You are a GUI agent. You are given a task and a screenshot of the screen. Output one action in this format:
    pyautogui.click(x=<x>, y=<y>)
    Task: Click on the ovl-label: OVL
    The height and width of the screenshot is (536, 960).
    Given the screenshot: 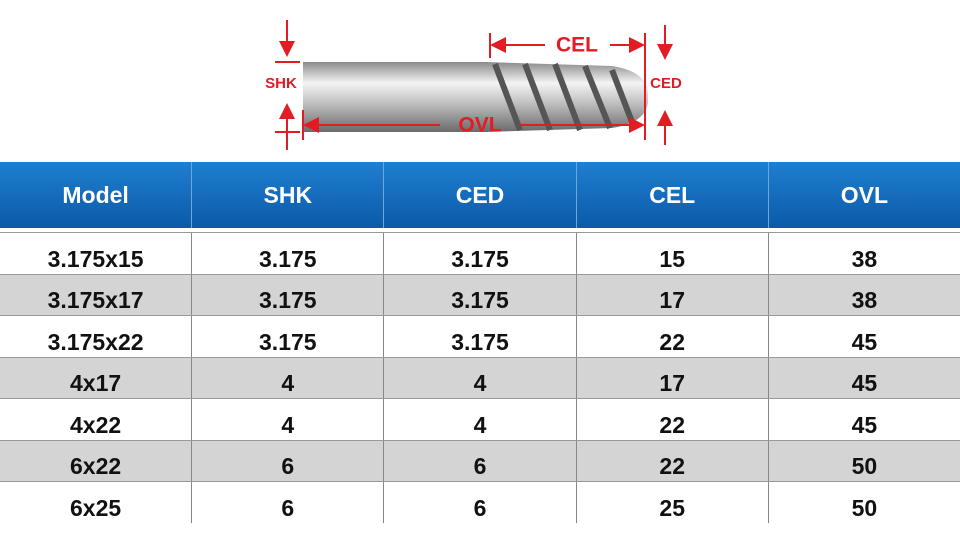 What is the action you would take?
    pyautogui.click(x=479, y=125)
    